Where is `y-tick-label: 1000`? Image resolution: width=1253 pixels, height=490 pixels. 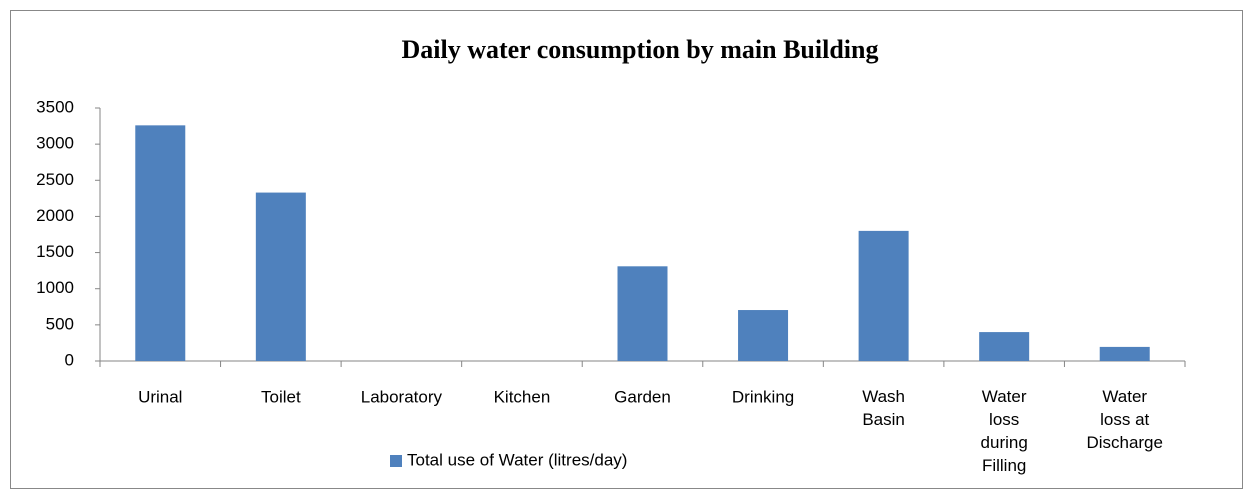 y-tick-label: 1000 is located at coordinates (55, 287).